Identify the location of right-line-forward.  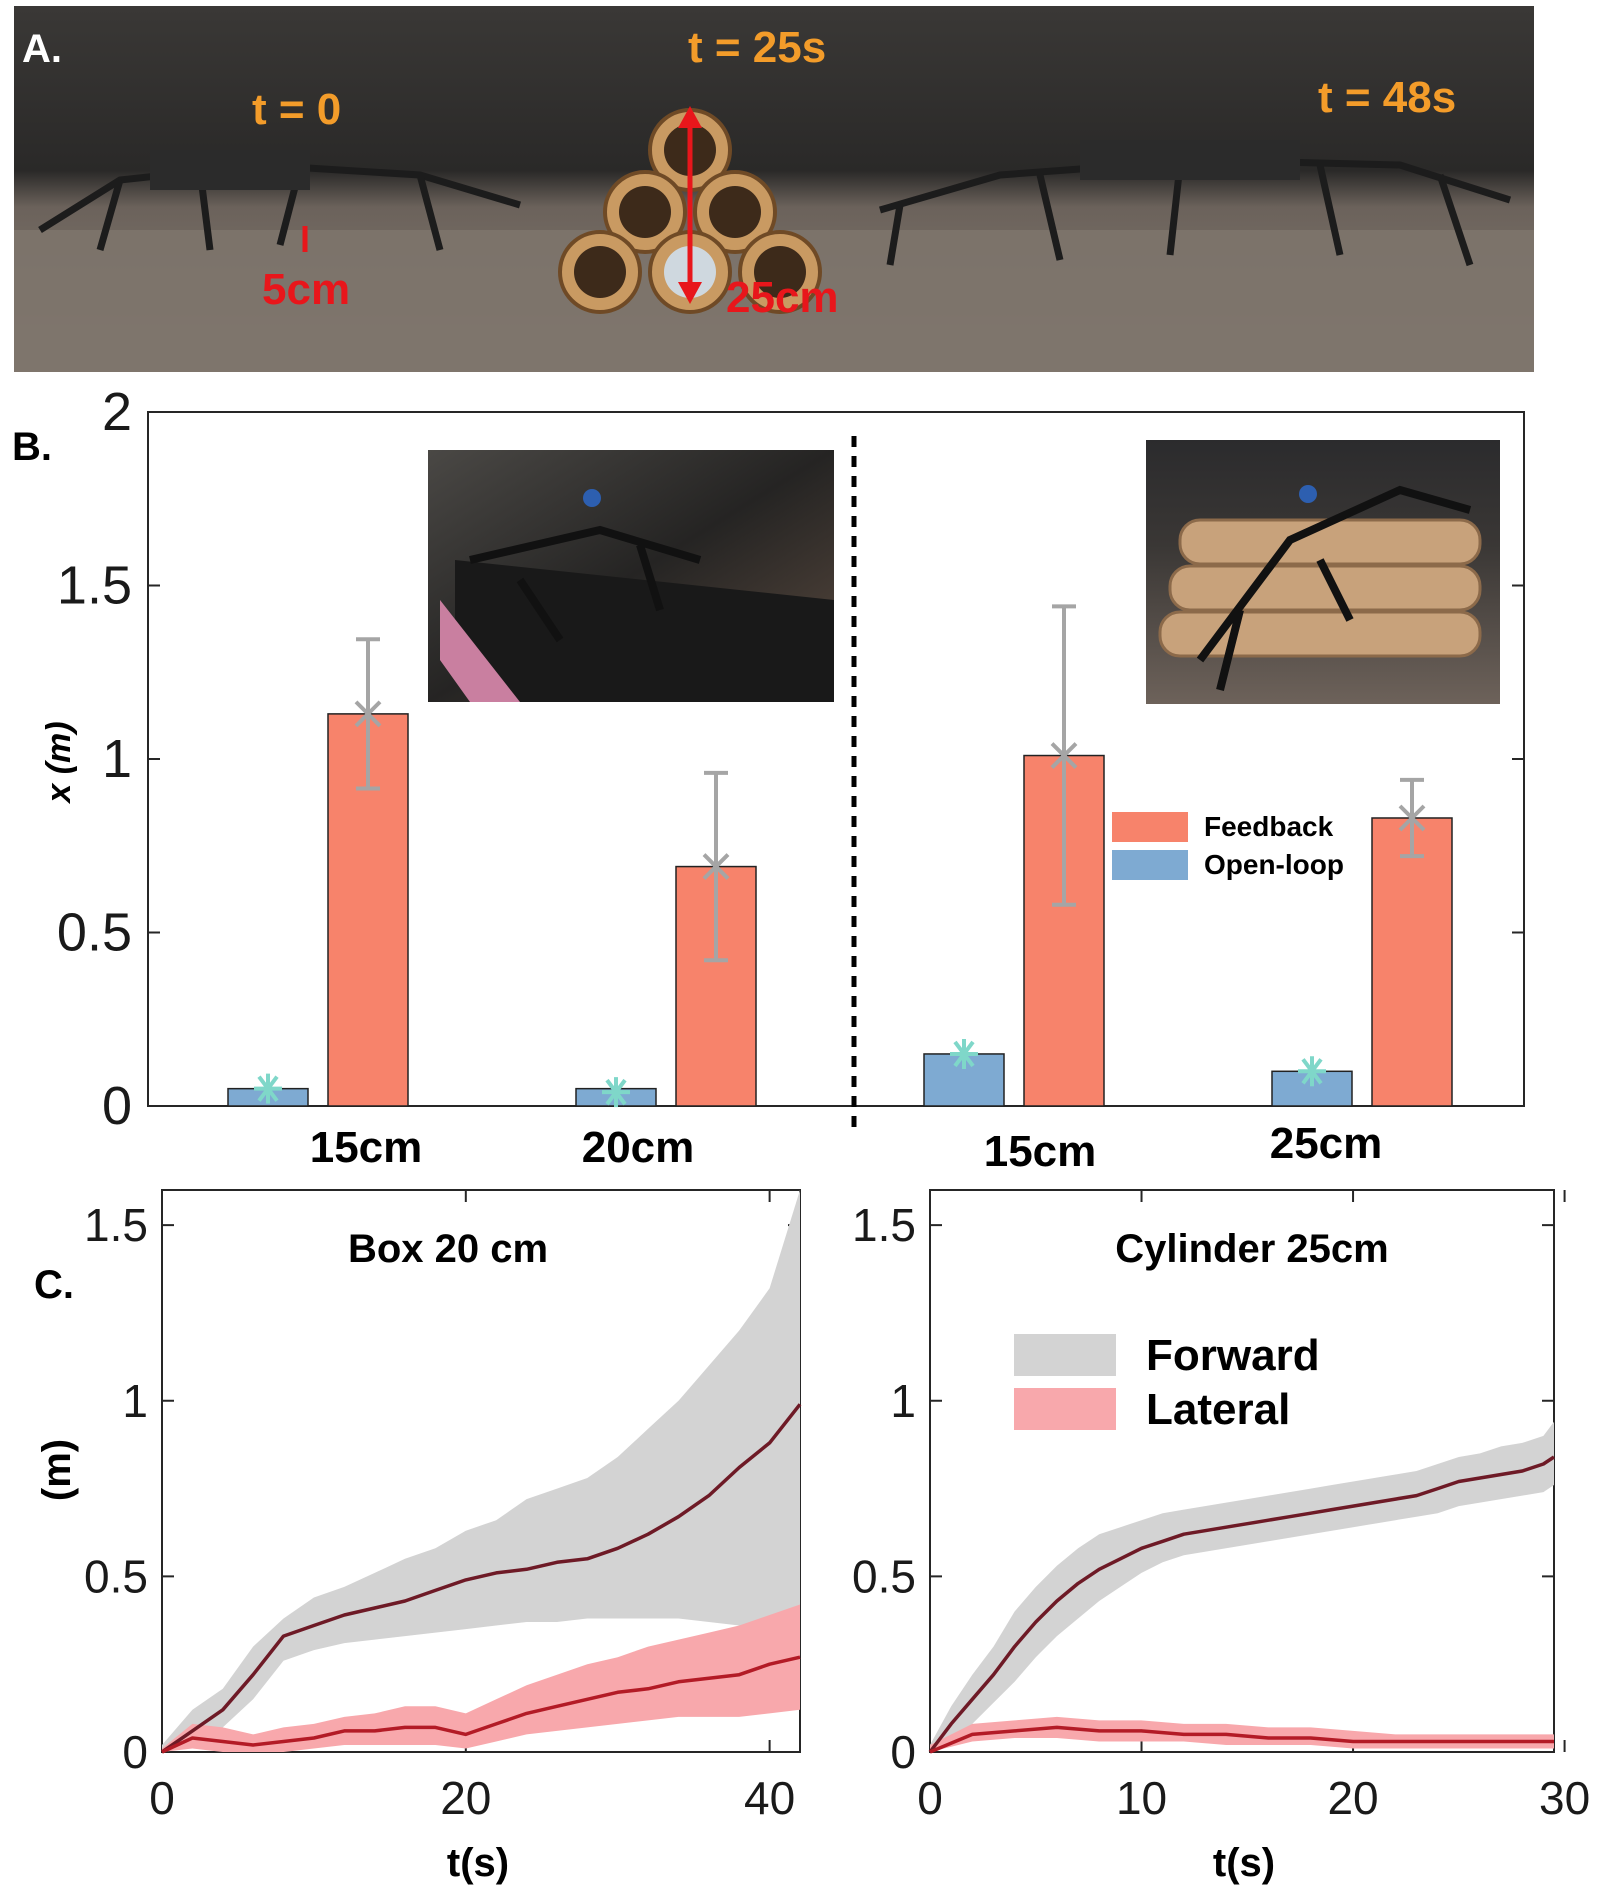
(1241, 1604).